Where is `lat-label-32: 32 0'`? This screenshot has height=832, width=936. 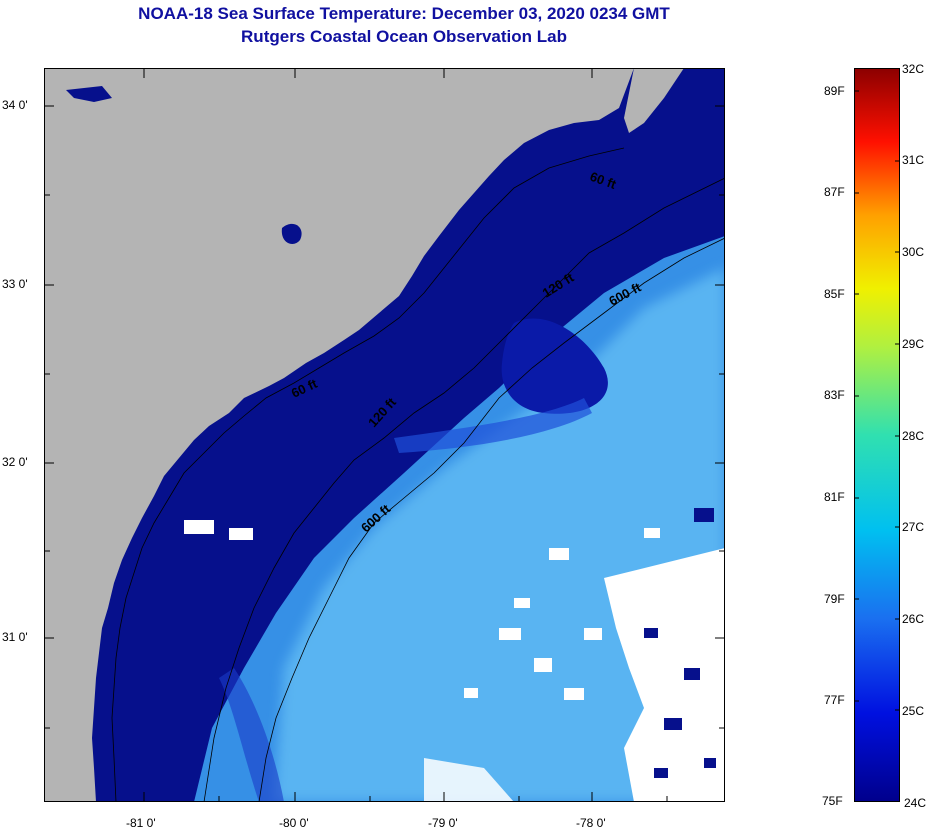
lat-label-32: 32 0' is located at coordinates (15, 462).